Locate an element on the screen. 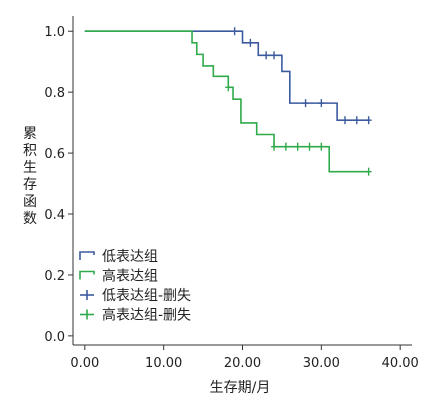 The width and height of the screenshot is (429, 403). y-label-char: 累 is located at coordinates (30, 134).